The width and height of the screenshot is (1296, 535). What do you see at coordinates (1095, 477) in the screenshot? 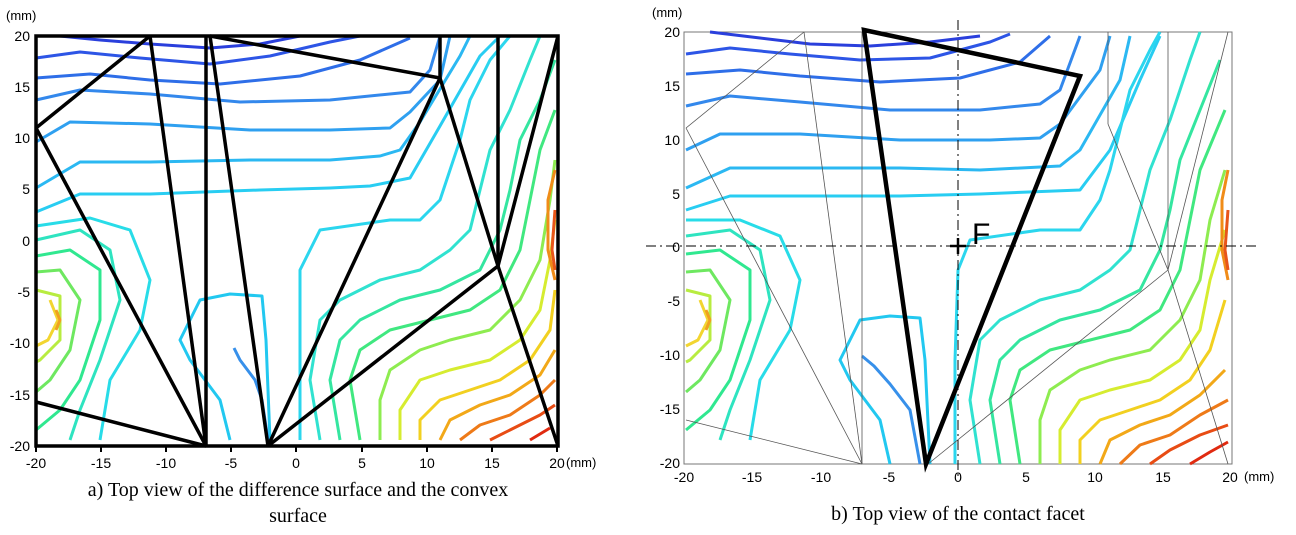
I see `panel-b-xtick: 10` at bounding box center [1095, 477].